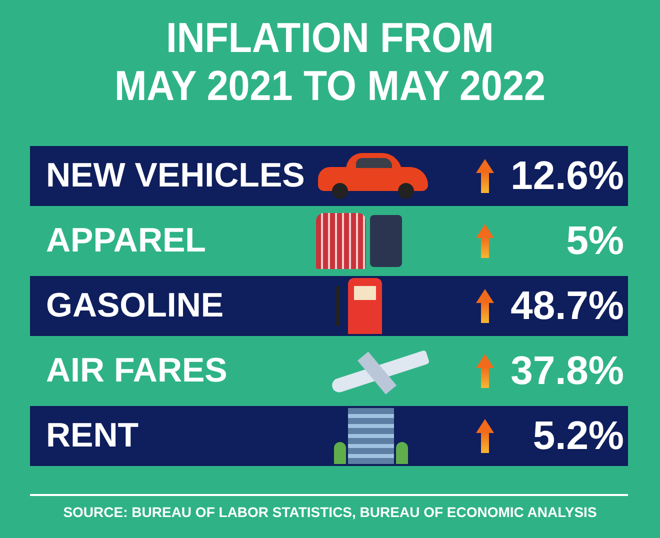  Describe the element at coordinates (330, 512) in the screenshot. I see `source-note: SOURCE: BUREAU OF LABOR STATISTICS, BUREAU OF ECONOMIC ANALYSIS` at that location.